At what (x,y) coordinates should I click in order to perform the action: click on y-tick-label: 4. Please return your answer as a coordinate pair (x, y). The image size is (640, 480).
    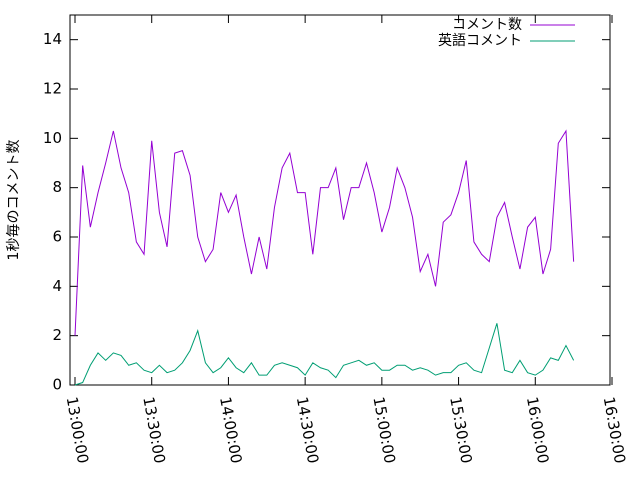
    Looking at the image, I should click on (57, 286).